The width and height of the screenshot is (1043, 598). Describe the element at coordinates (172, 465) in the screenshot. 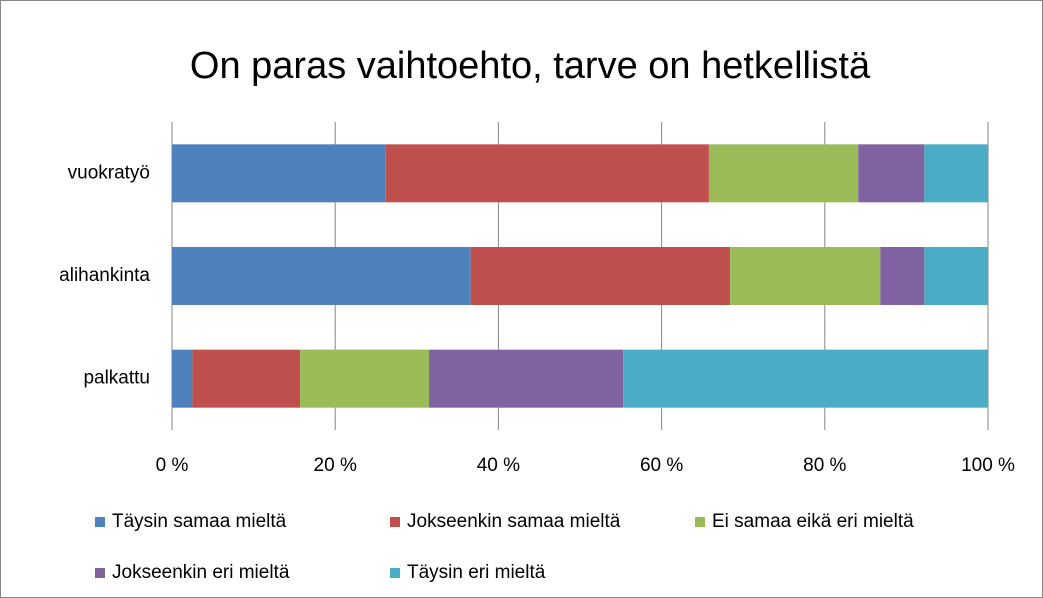

I see `x-tick-label: 0 %` at that location.